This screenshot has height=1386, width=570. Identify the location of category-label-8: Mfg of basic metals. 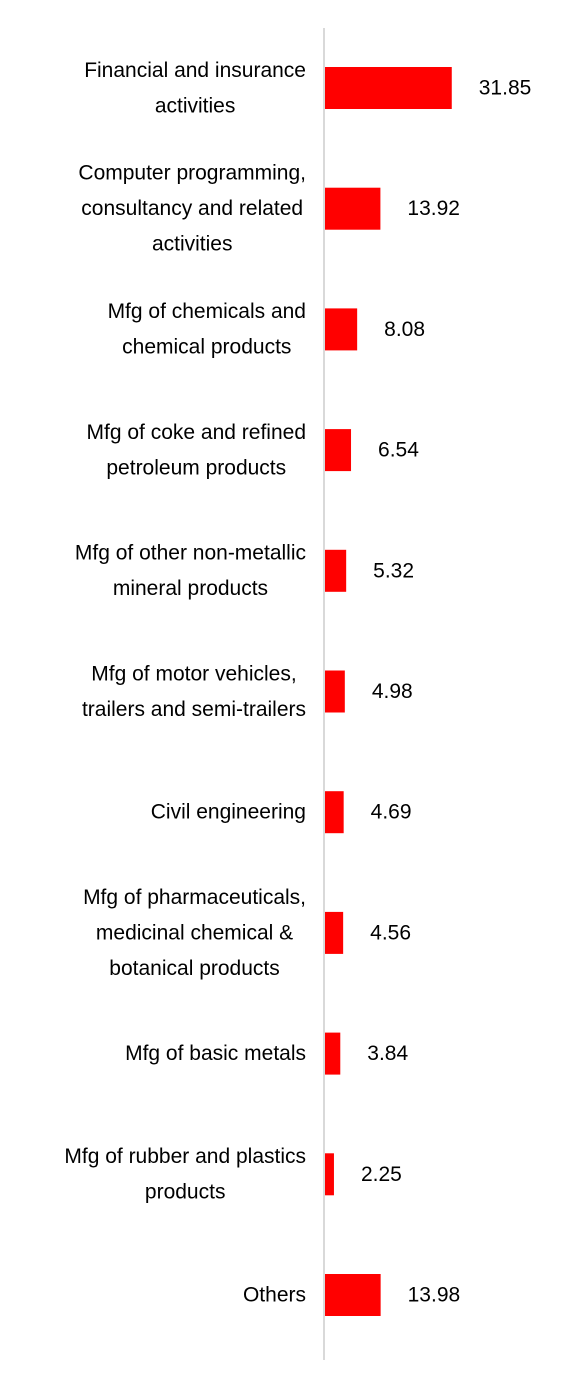
(215, 1053).